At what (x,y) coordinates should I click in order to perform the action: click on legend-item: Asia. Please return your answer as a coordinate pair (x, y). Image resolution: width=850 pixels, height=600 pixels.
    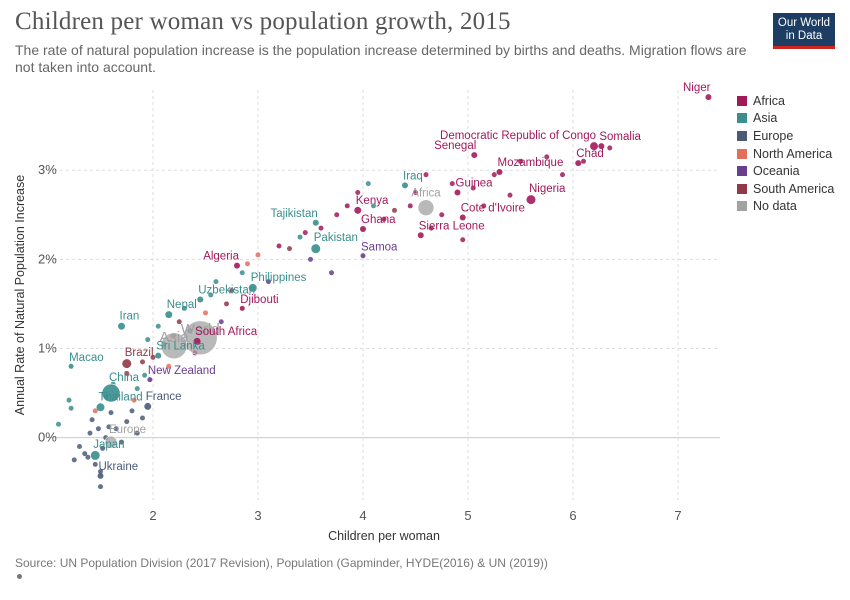
    Looking at the image, I should click on (785, 119).